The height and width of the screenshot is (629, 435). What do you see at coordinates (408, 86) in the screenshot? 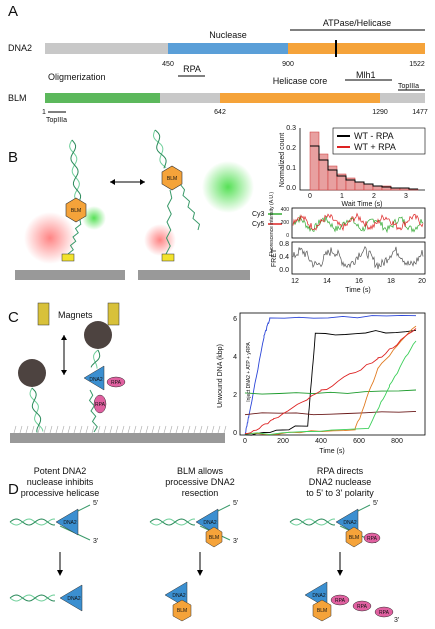
I see `domain-label: TopIIIa` at bounding box center [408, 86].